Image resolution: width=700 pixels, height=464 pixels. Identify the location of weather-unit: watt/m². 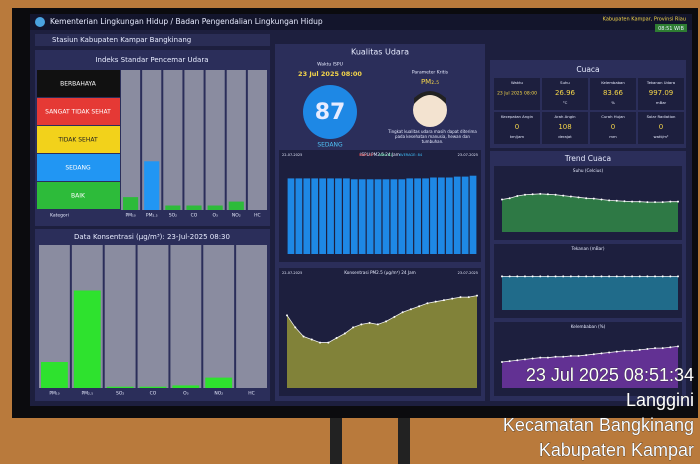
(661, 136).